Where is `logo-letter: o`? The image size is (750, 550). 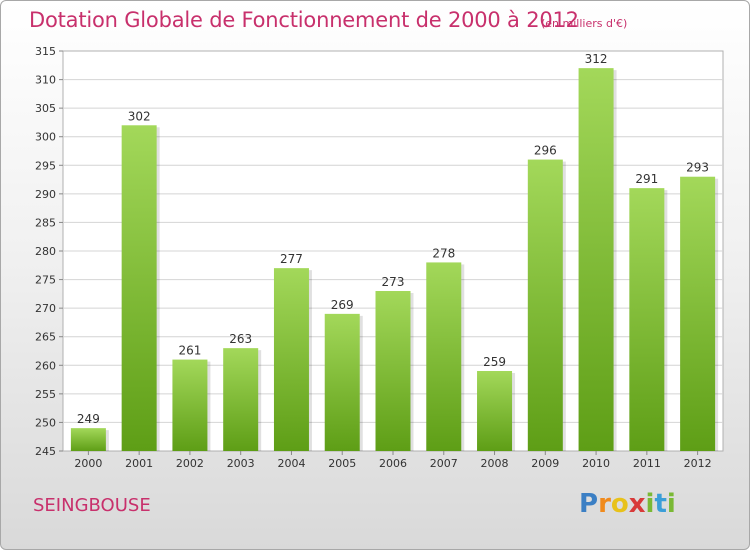 logo-letter: o is located at coordinates (619, 504).